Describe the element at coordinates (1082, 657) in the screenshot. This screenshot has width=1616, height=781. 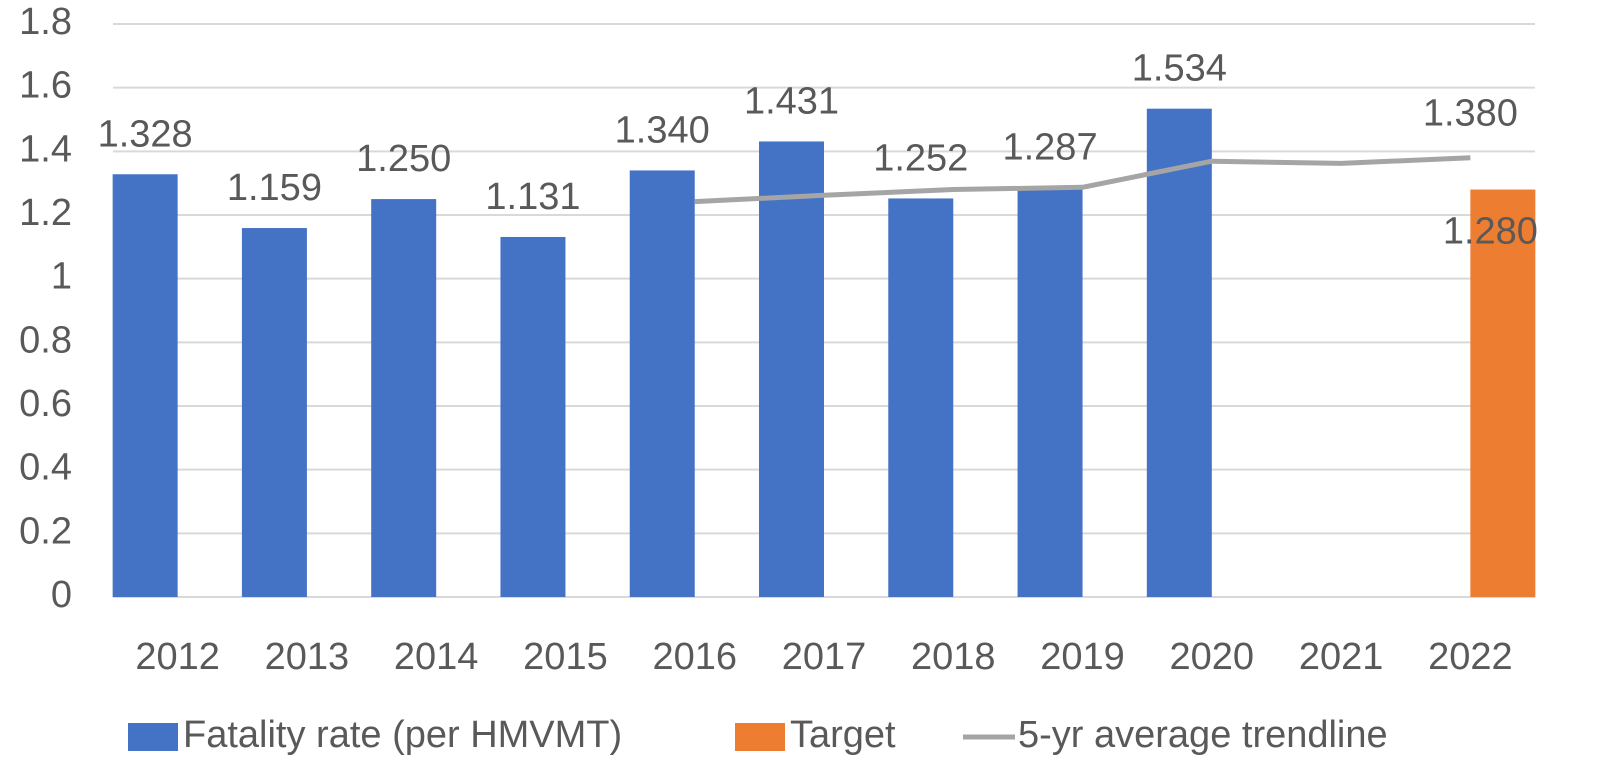
I see `x-tick-label: 2019` at that location.